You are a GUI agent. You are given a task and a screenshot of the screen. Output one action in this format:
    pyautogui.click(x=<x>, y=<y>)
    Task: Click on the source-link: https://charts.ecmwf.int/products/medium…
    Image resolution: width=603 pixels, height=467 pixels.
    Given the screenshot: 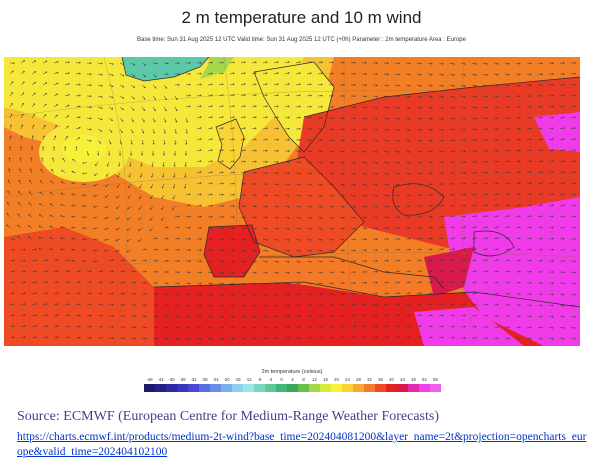 What is the action you would take?
    pyautogui.click(x=302, y=444)
    